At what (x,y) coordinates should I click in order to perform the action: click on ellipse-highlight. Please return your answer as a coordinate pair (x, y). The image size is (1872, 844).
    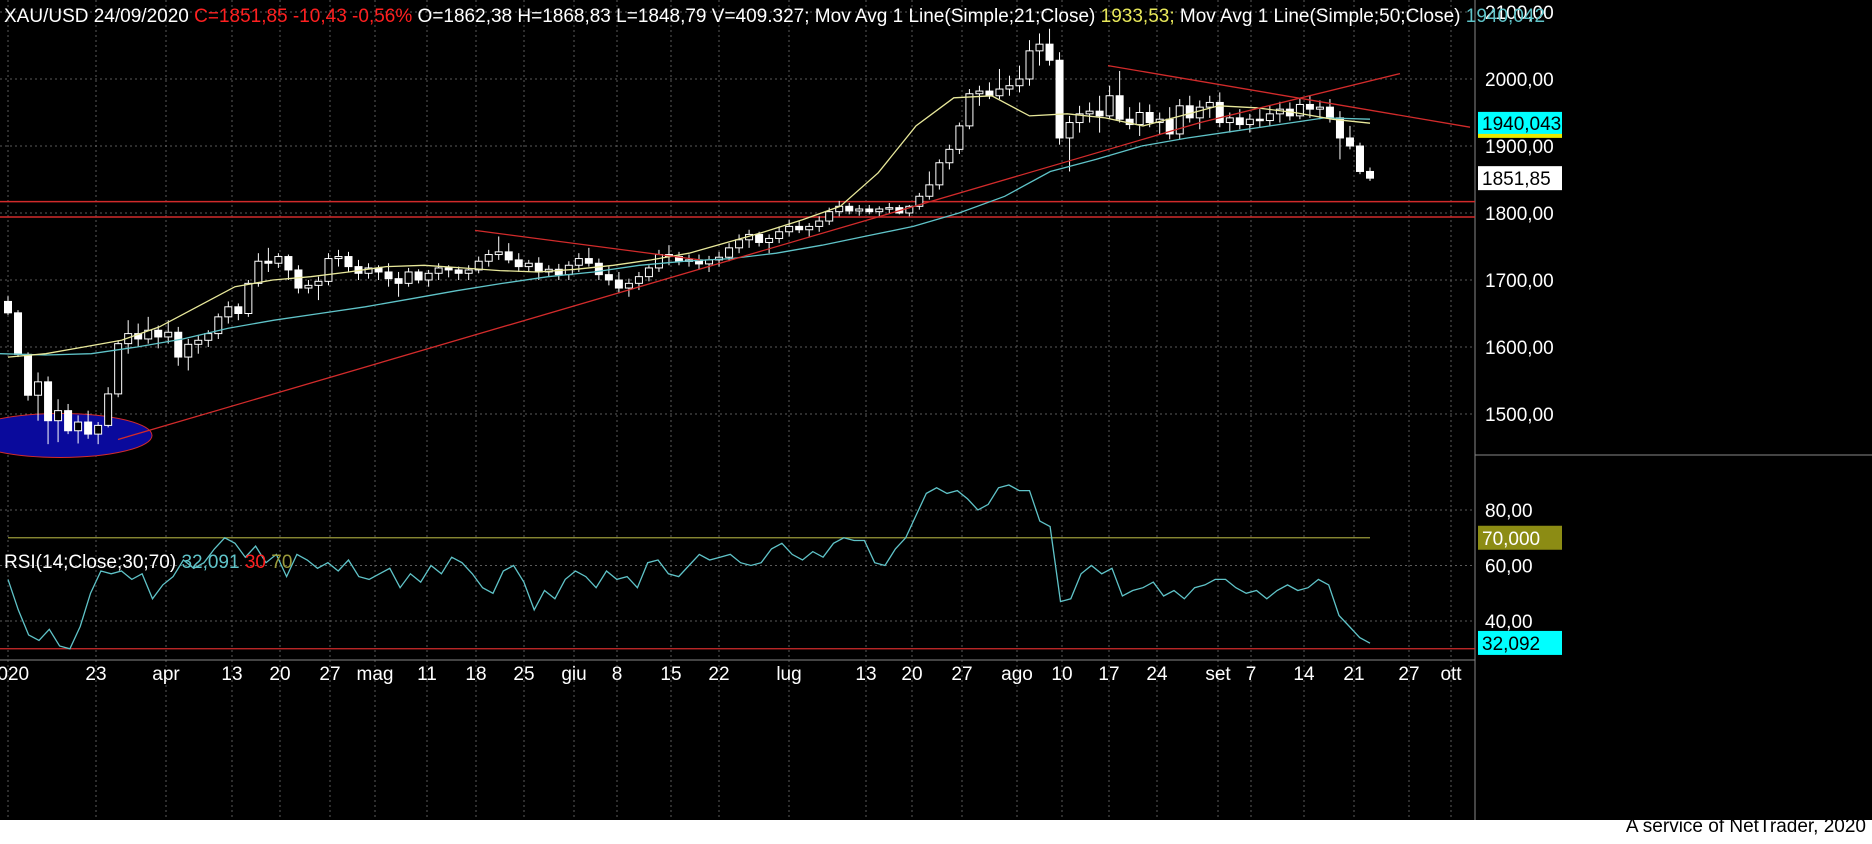
    Looking at the image, I should click on (76, 435).